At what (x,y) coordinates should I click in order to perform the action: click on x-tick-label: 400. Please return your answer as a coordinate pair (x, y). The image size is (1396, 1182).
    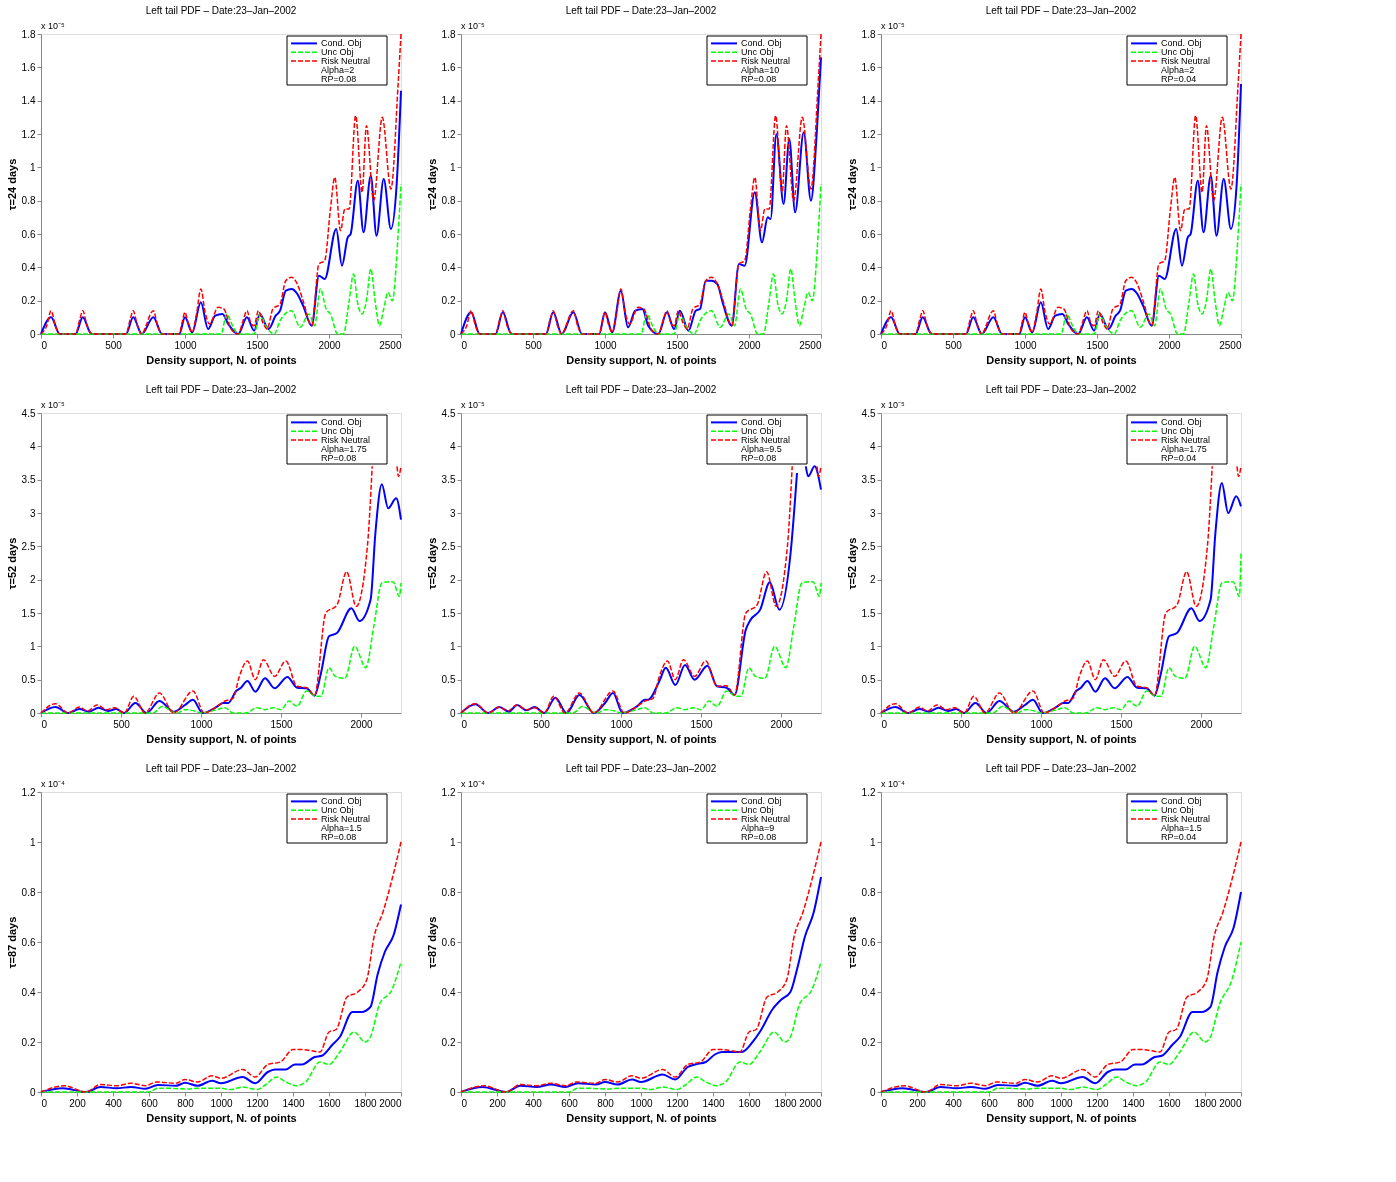
    Looking at the image, I should click on (114, 1103).